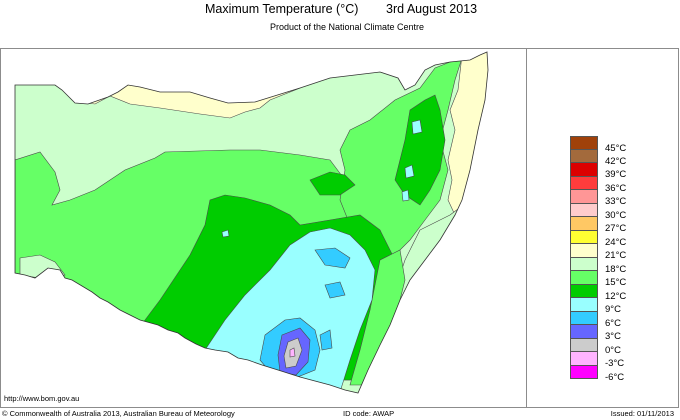  Describe the element at coordinates (616, 255) in the screenshot. I see `legend-label: 21°C` at that location.